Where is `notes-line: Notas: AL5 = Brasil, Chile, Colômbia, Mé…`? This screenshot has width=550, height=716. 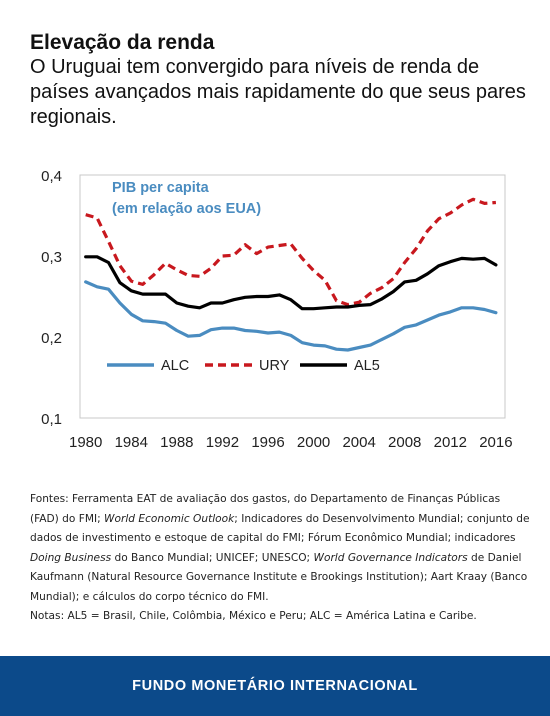 notes-line: Notas: AL5 = Brasil, Chile, Colômbia, Mé… is located at coordinates (253, 616).